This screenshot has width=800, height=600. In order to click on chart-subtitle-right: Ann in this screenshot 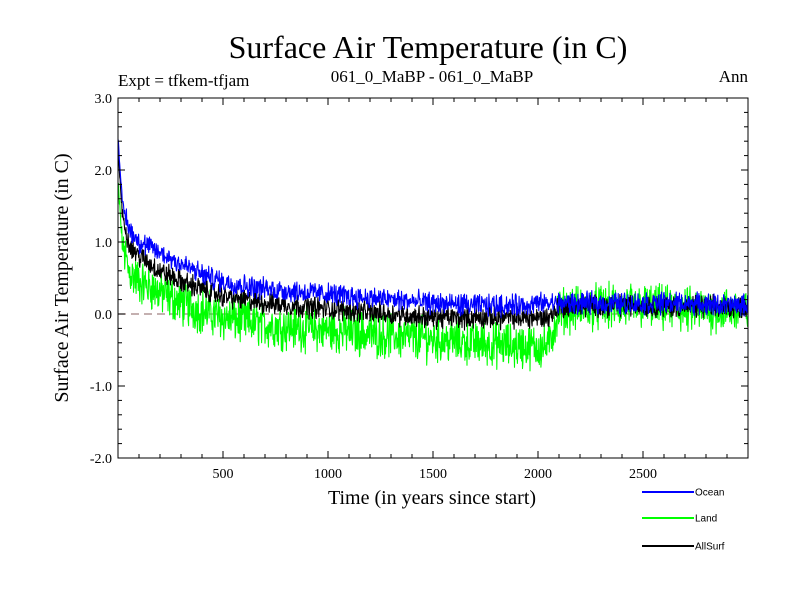, I will do `click(734, 76)`.